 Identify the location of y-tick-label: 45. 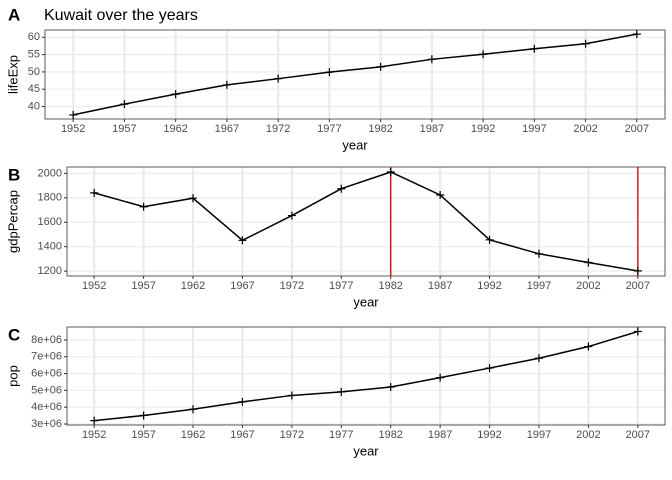
(34, 89).